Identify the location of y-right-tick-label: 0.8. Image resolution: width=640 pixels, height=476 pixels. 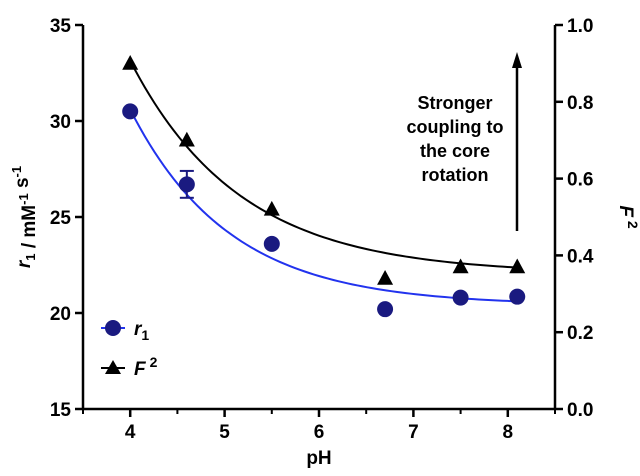
(580, 103).